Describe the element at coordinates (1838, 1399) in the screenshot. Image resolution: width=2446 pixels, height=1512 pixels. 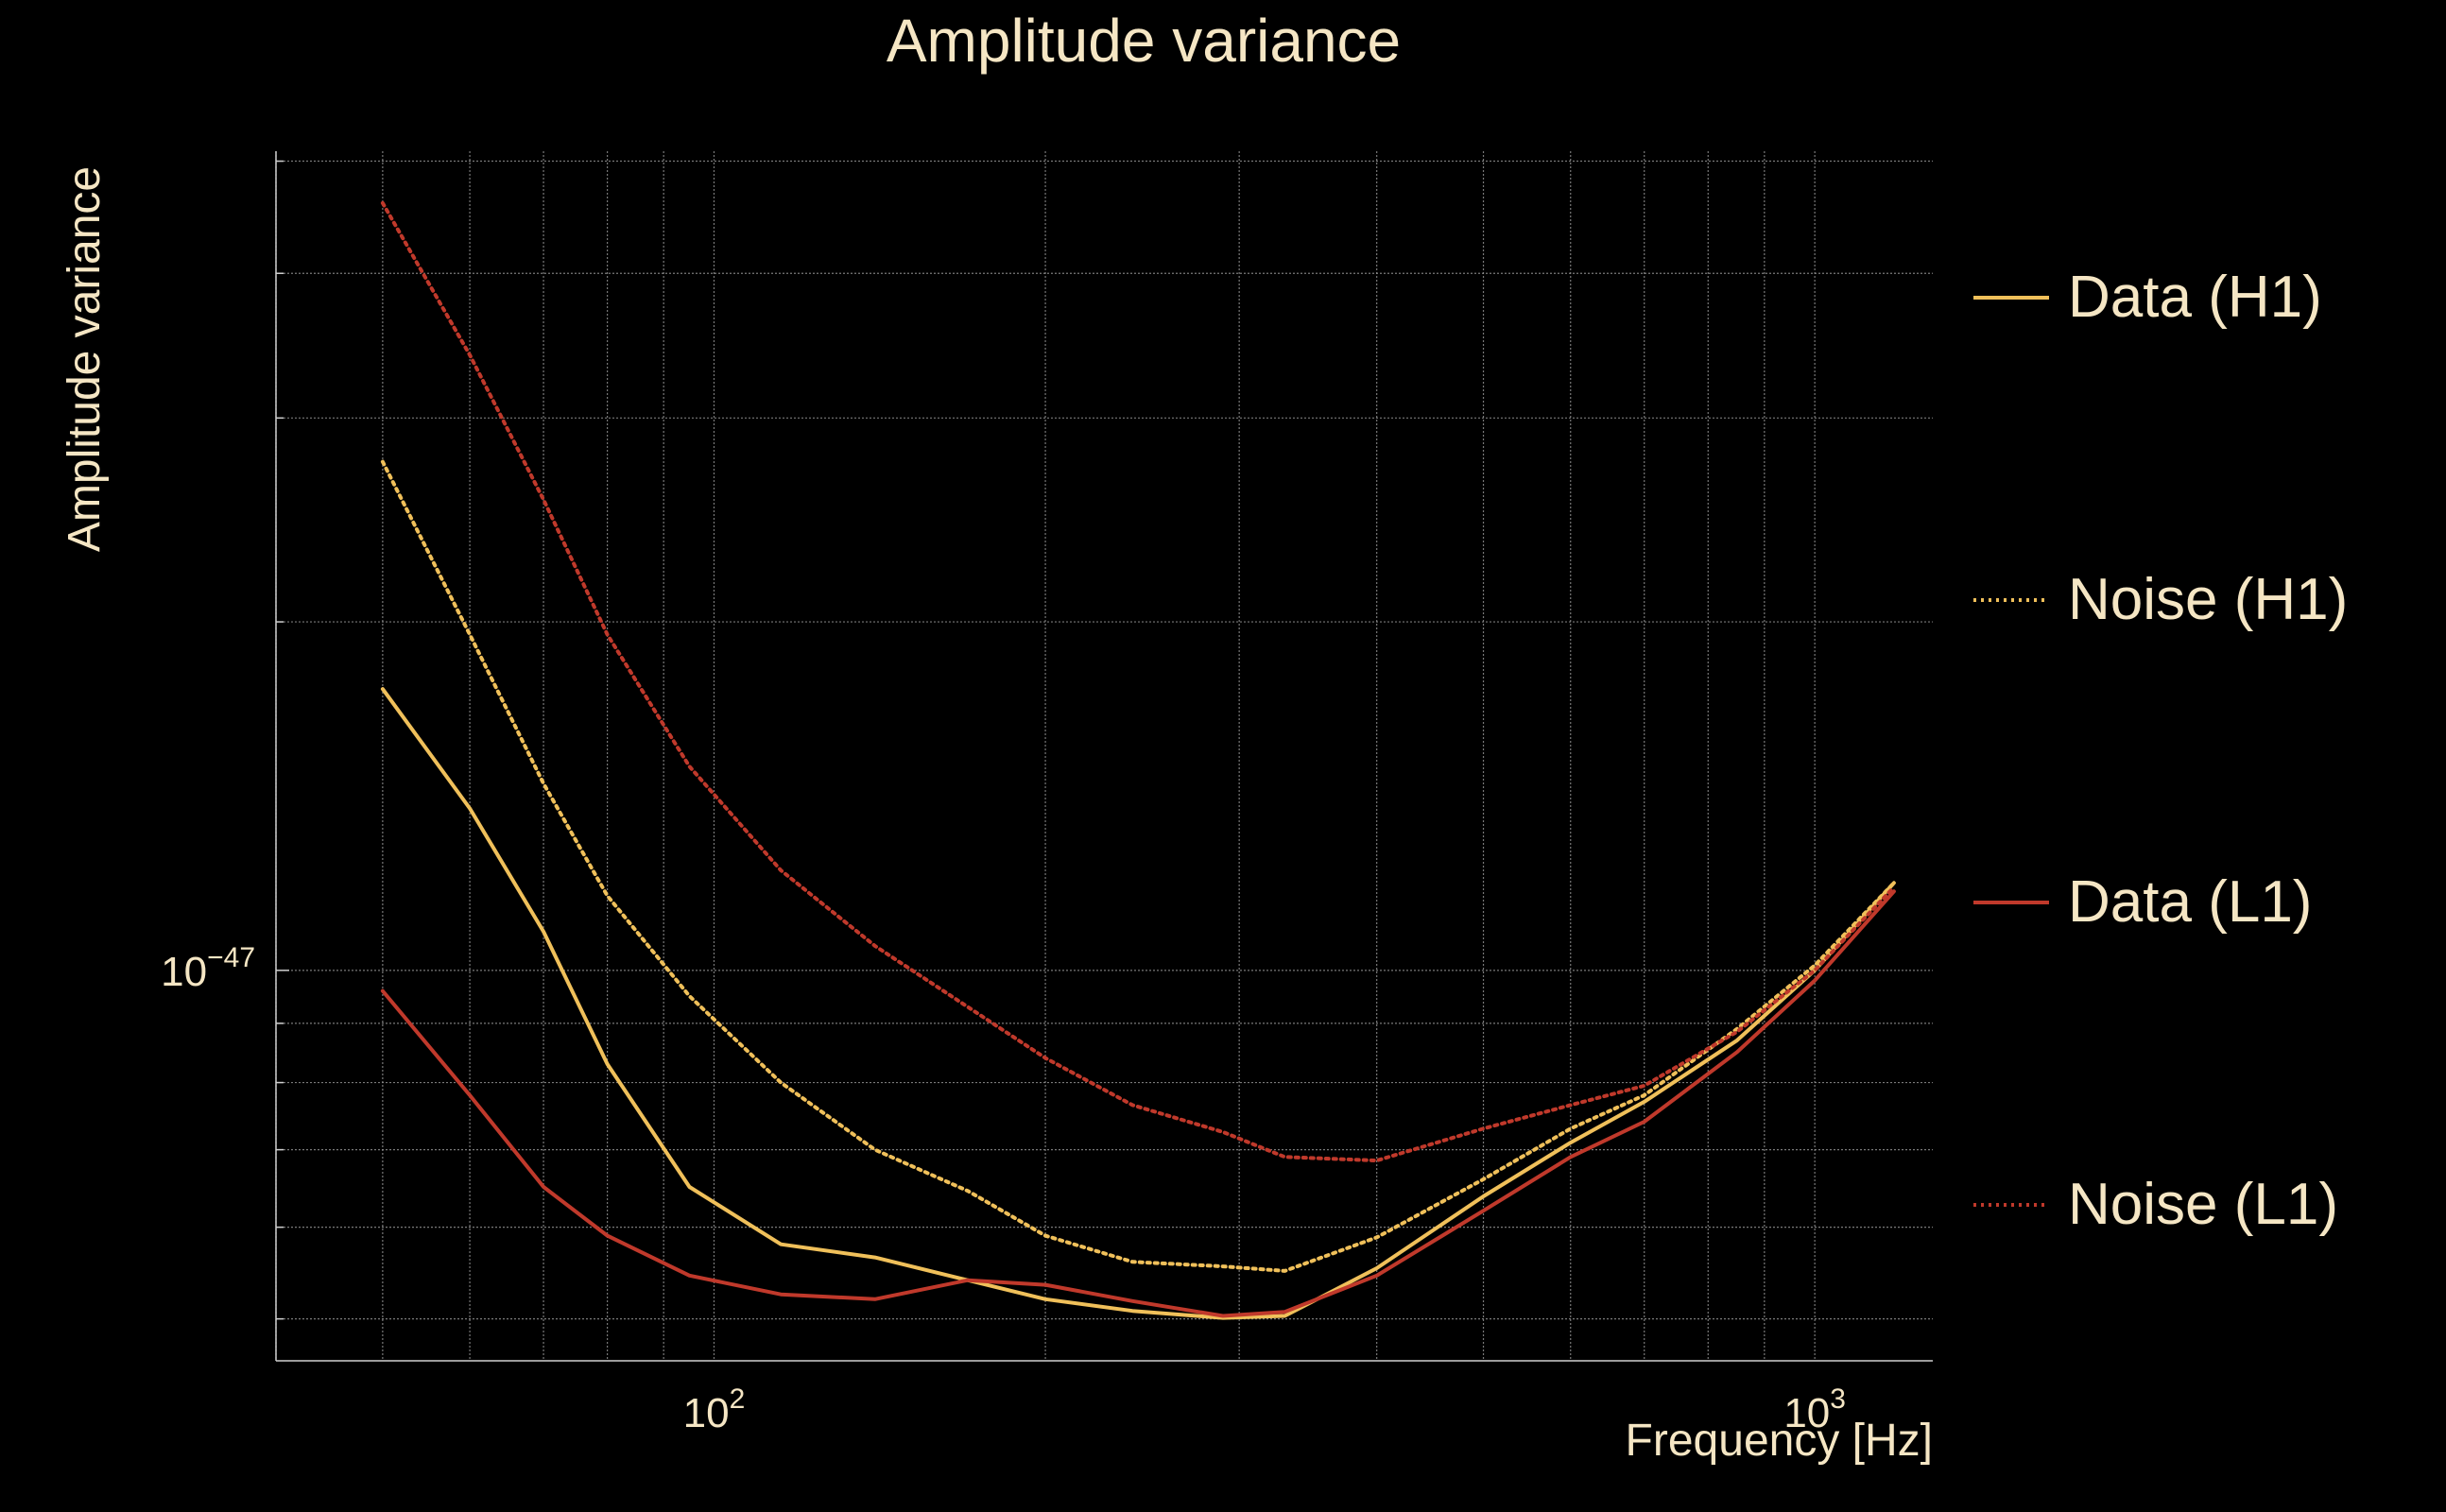
I see `x-tick-label-exponent: 3` at that location.